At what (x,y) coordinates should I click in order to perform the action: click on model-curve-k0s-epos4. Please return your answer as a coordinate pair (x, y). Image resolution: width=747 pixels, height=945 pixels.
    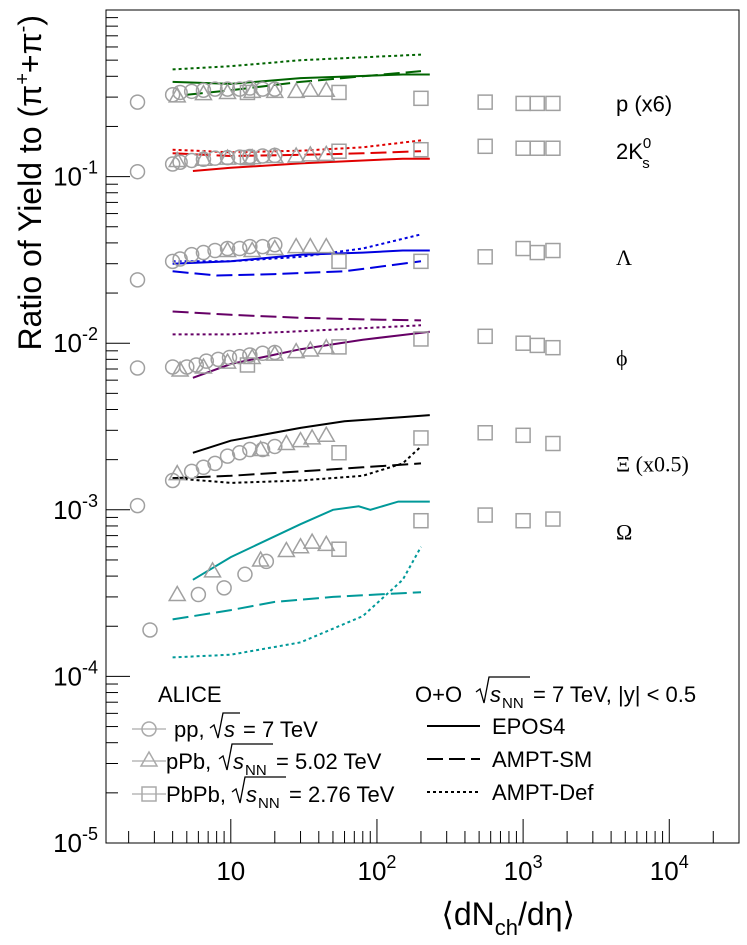
    Looking at the image, I should click on (311, 164).